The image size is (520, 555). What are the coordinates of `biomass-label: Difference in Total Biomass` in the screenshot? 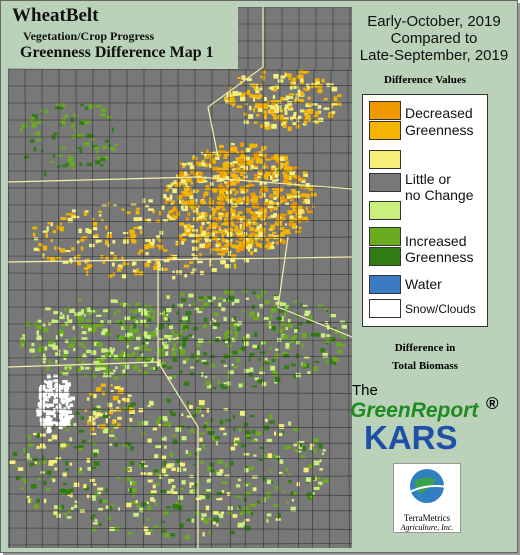 It's located at (425, 357).